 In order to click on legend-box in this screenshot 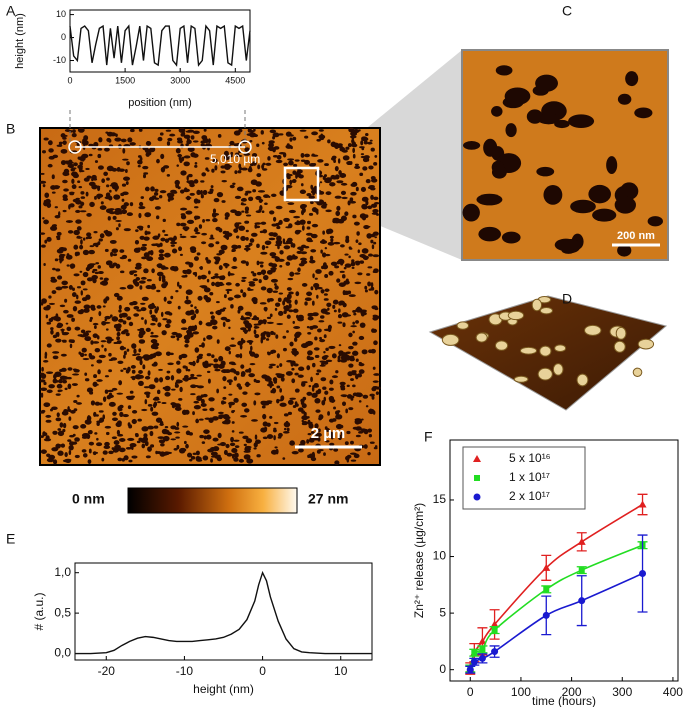, I will do `click(524, 478)`.